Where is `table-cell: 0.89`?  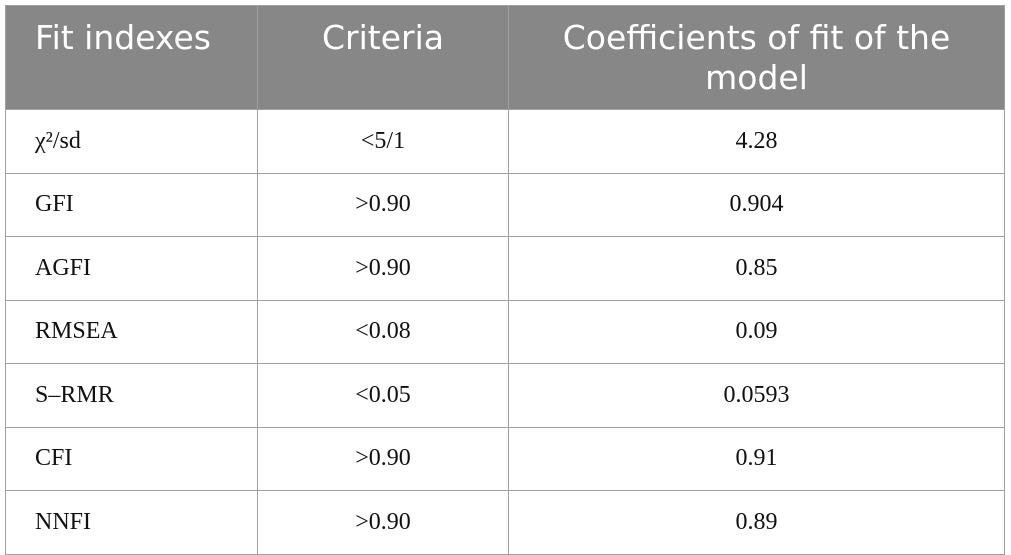 table-cell: 0.89 is located at coordinates (756, 522).